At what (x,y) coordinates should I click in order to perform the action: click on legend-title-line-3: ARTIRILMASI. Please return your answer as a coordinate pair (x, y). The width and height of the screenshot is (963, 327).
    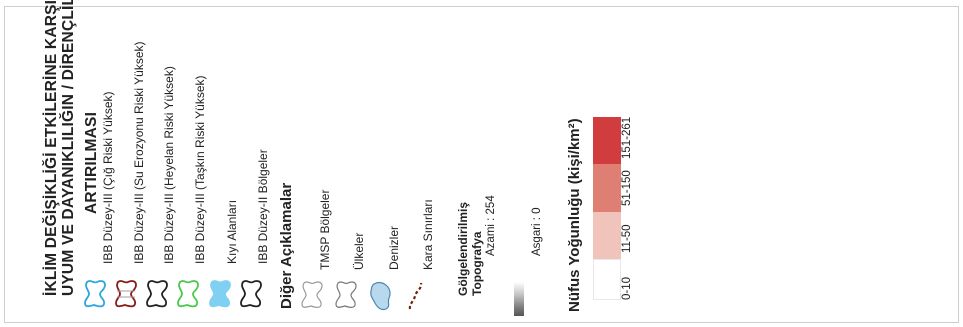
    Looking at the image, I should click on (91, 162).